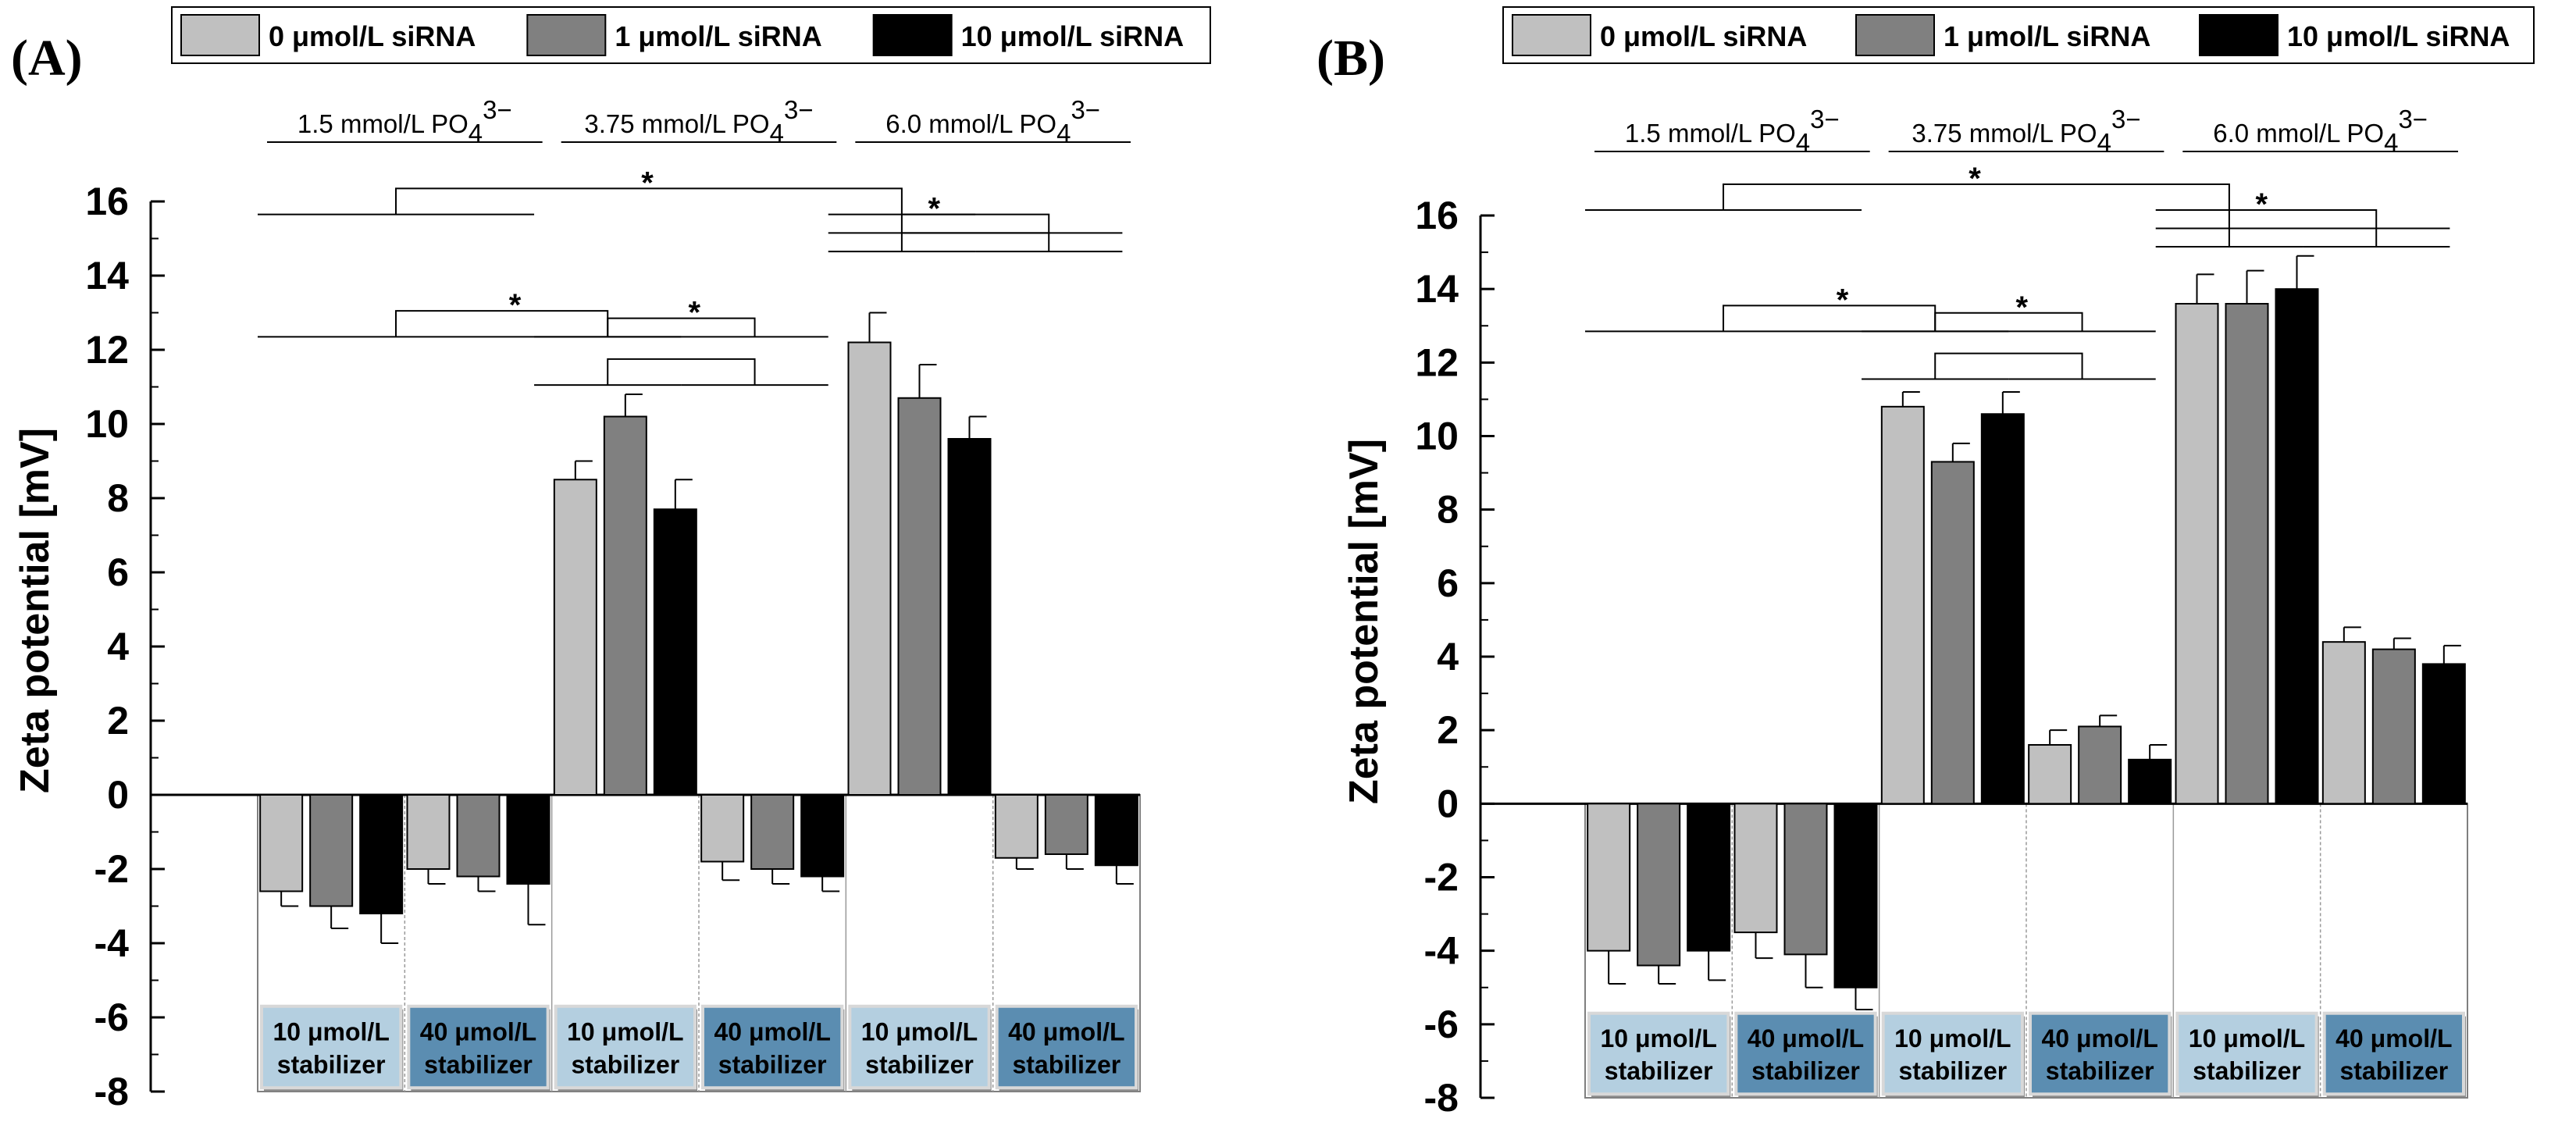 This screenshot has height=1122, width=2576. Describe the element at coordinates (2398, 36) in the screenshot. I see `legend-entry: 10 μmol/L siRNA` at that location.